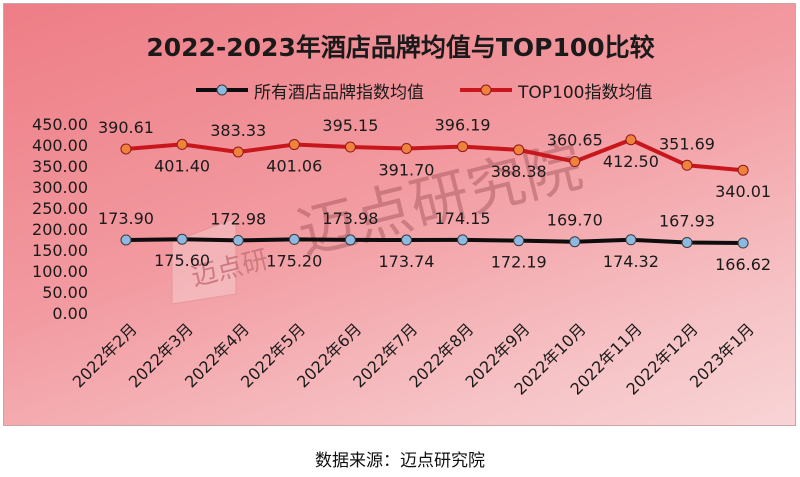  What do you see at coordinates (486, 90) in the screenshot?
I see `legend-swatch-top` at bounding box center [486, 90].